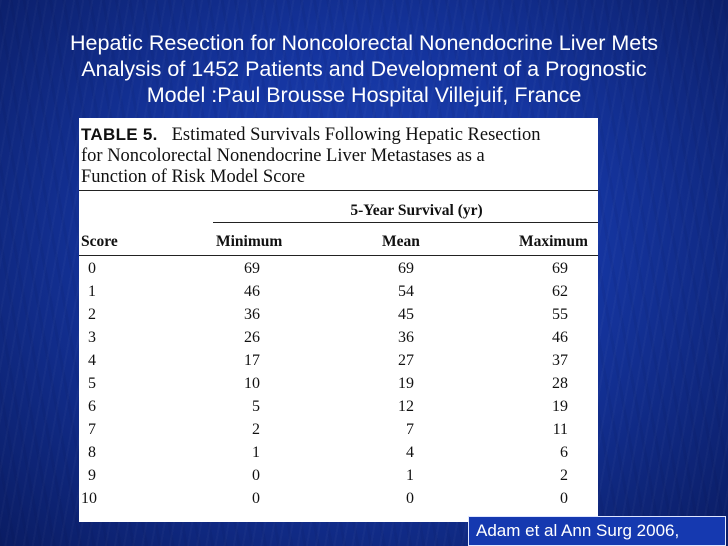 The height and width of the screenshot is (546, 728). I want to click on table-cell-score: 4, so click(92, 360).